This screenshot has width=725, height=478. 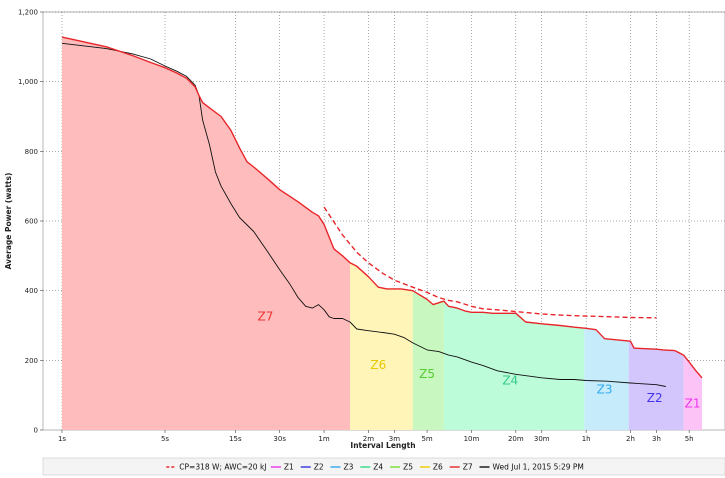 What do you see at coordinates (689, 439) in the screenshot?
I see `x-tick-label: 5h` at bounding box center [689, 439].